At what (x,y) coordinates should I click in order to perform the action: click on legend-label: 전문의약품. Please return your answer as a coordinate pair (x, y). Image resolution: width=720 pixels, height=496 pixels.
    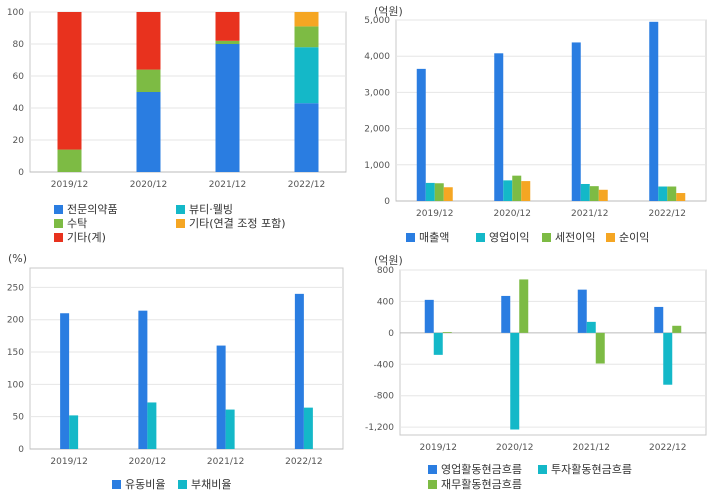
    Looking at the image, I should click on (92, 209).